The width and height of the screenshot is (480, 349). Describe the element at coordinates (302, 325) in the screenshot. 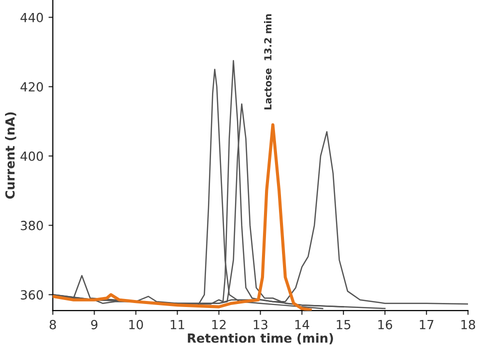

I see `x-tick-label: 14` at that location.